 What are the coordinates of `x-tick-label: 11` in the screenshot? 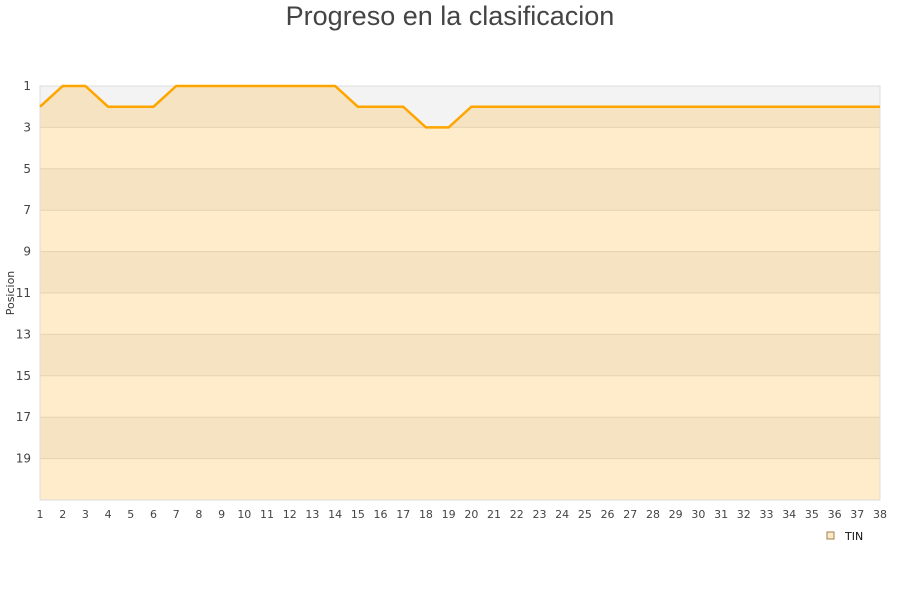 It's located at (267, 514).